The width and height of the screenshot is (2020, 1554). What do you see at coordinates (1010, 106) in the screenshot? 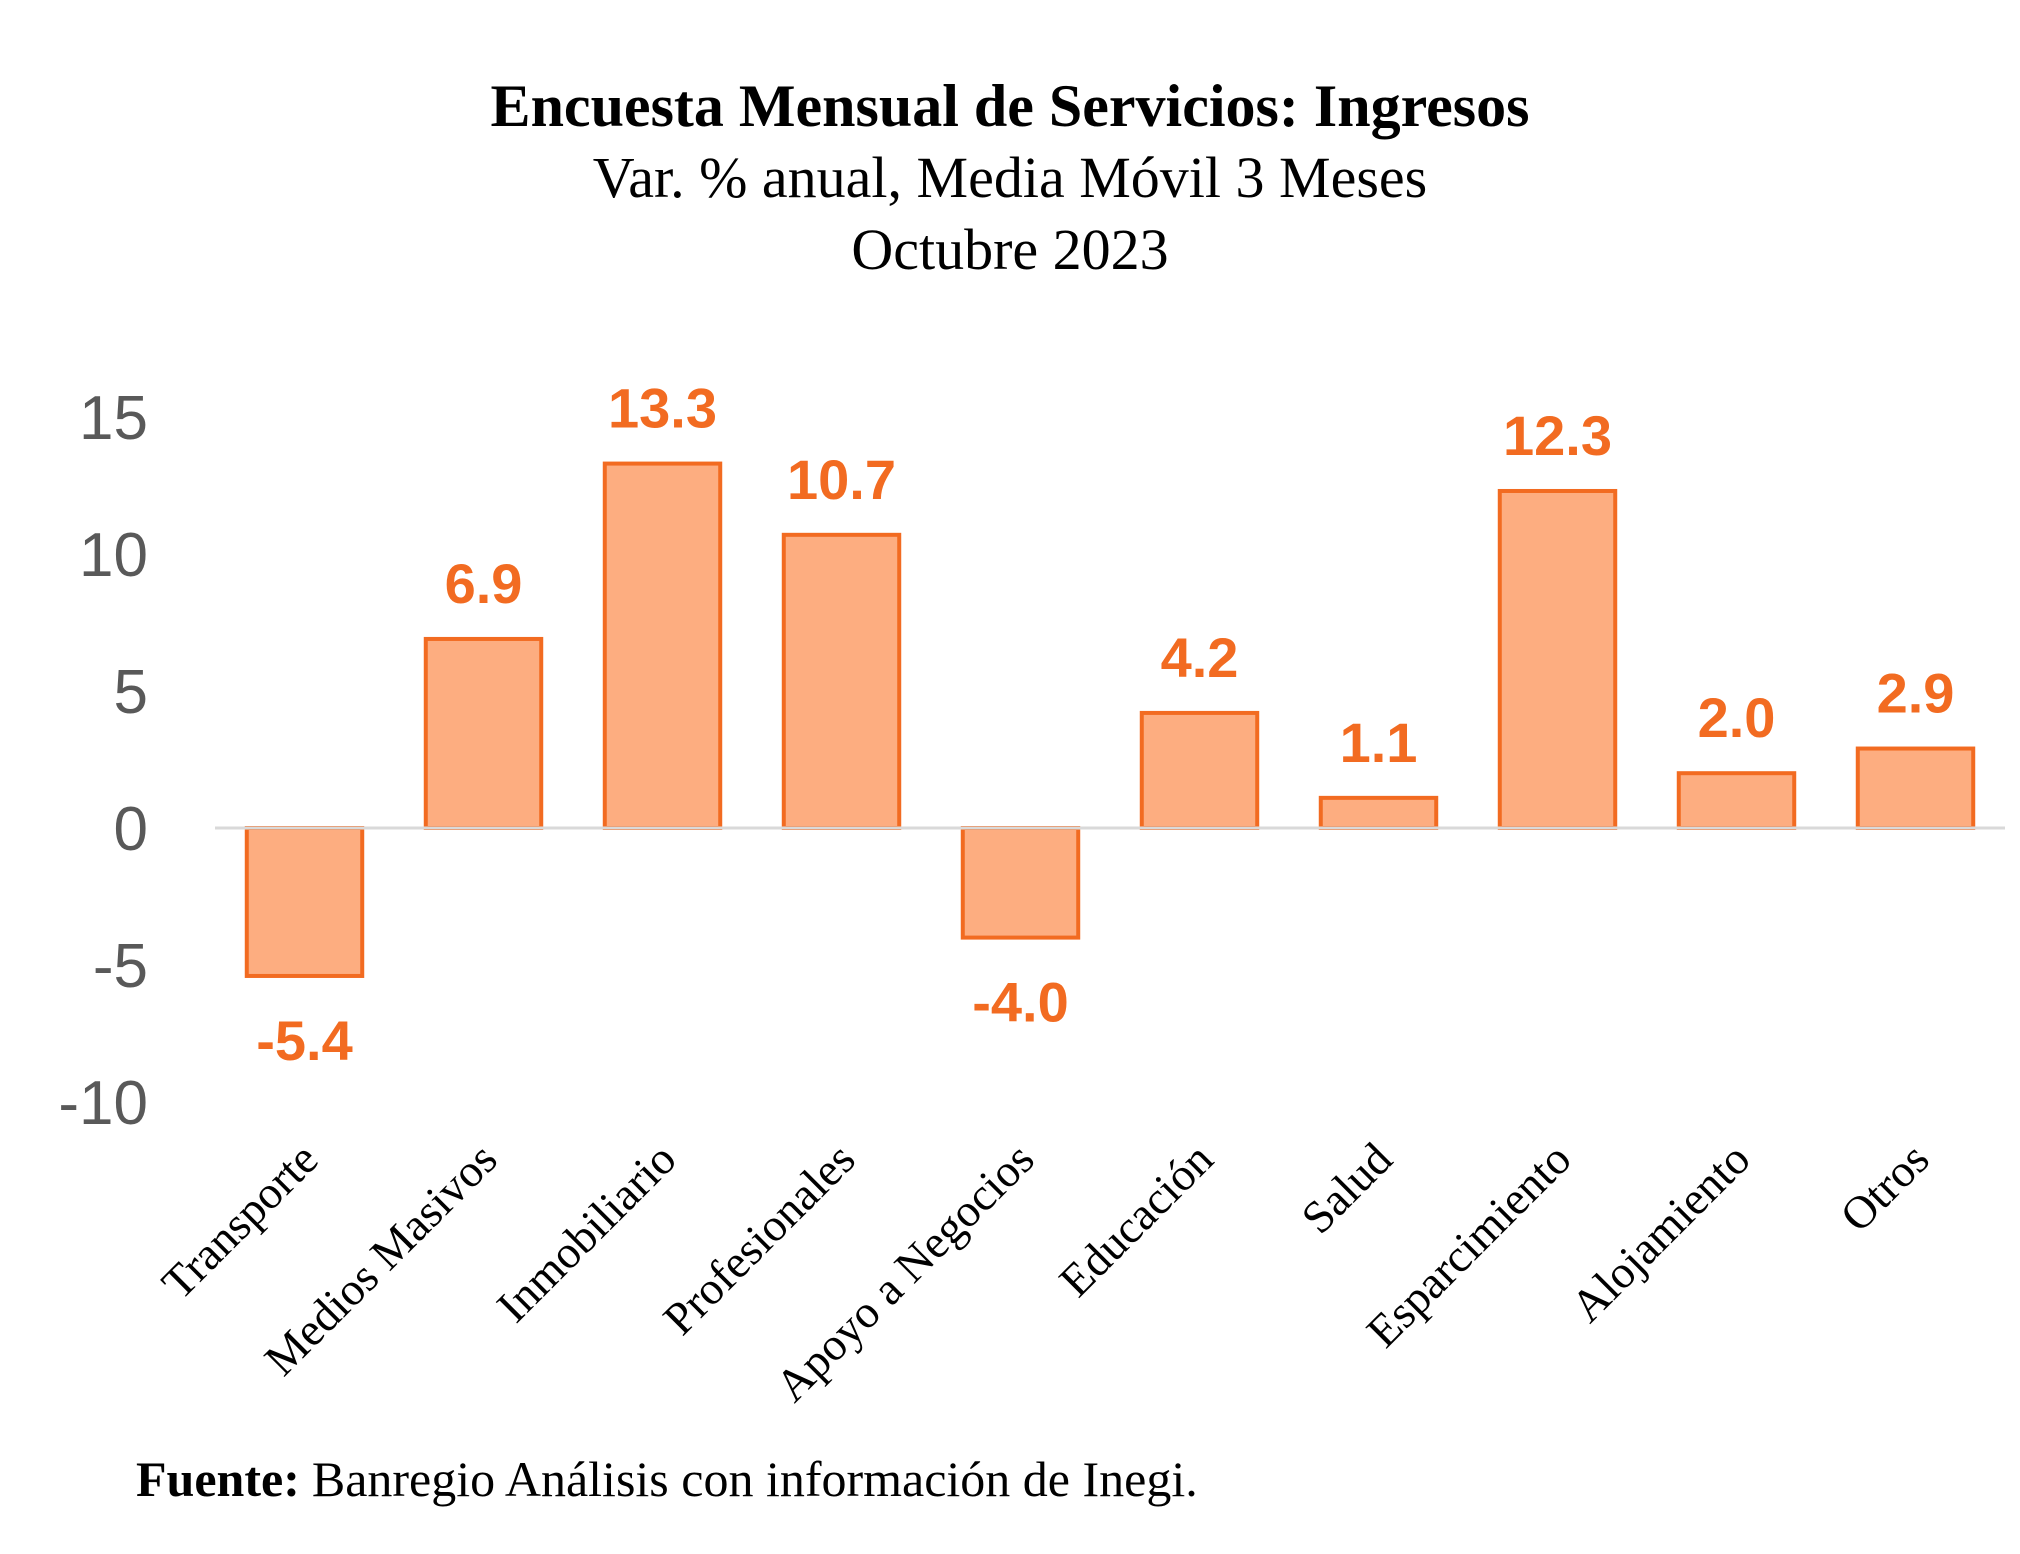
I see `chart-title: Encuesta Mensual de Servicios: Ingresos` at bounding box center [1010, 106].